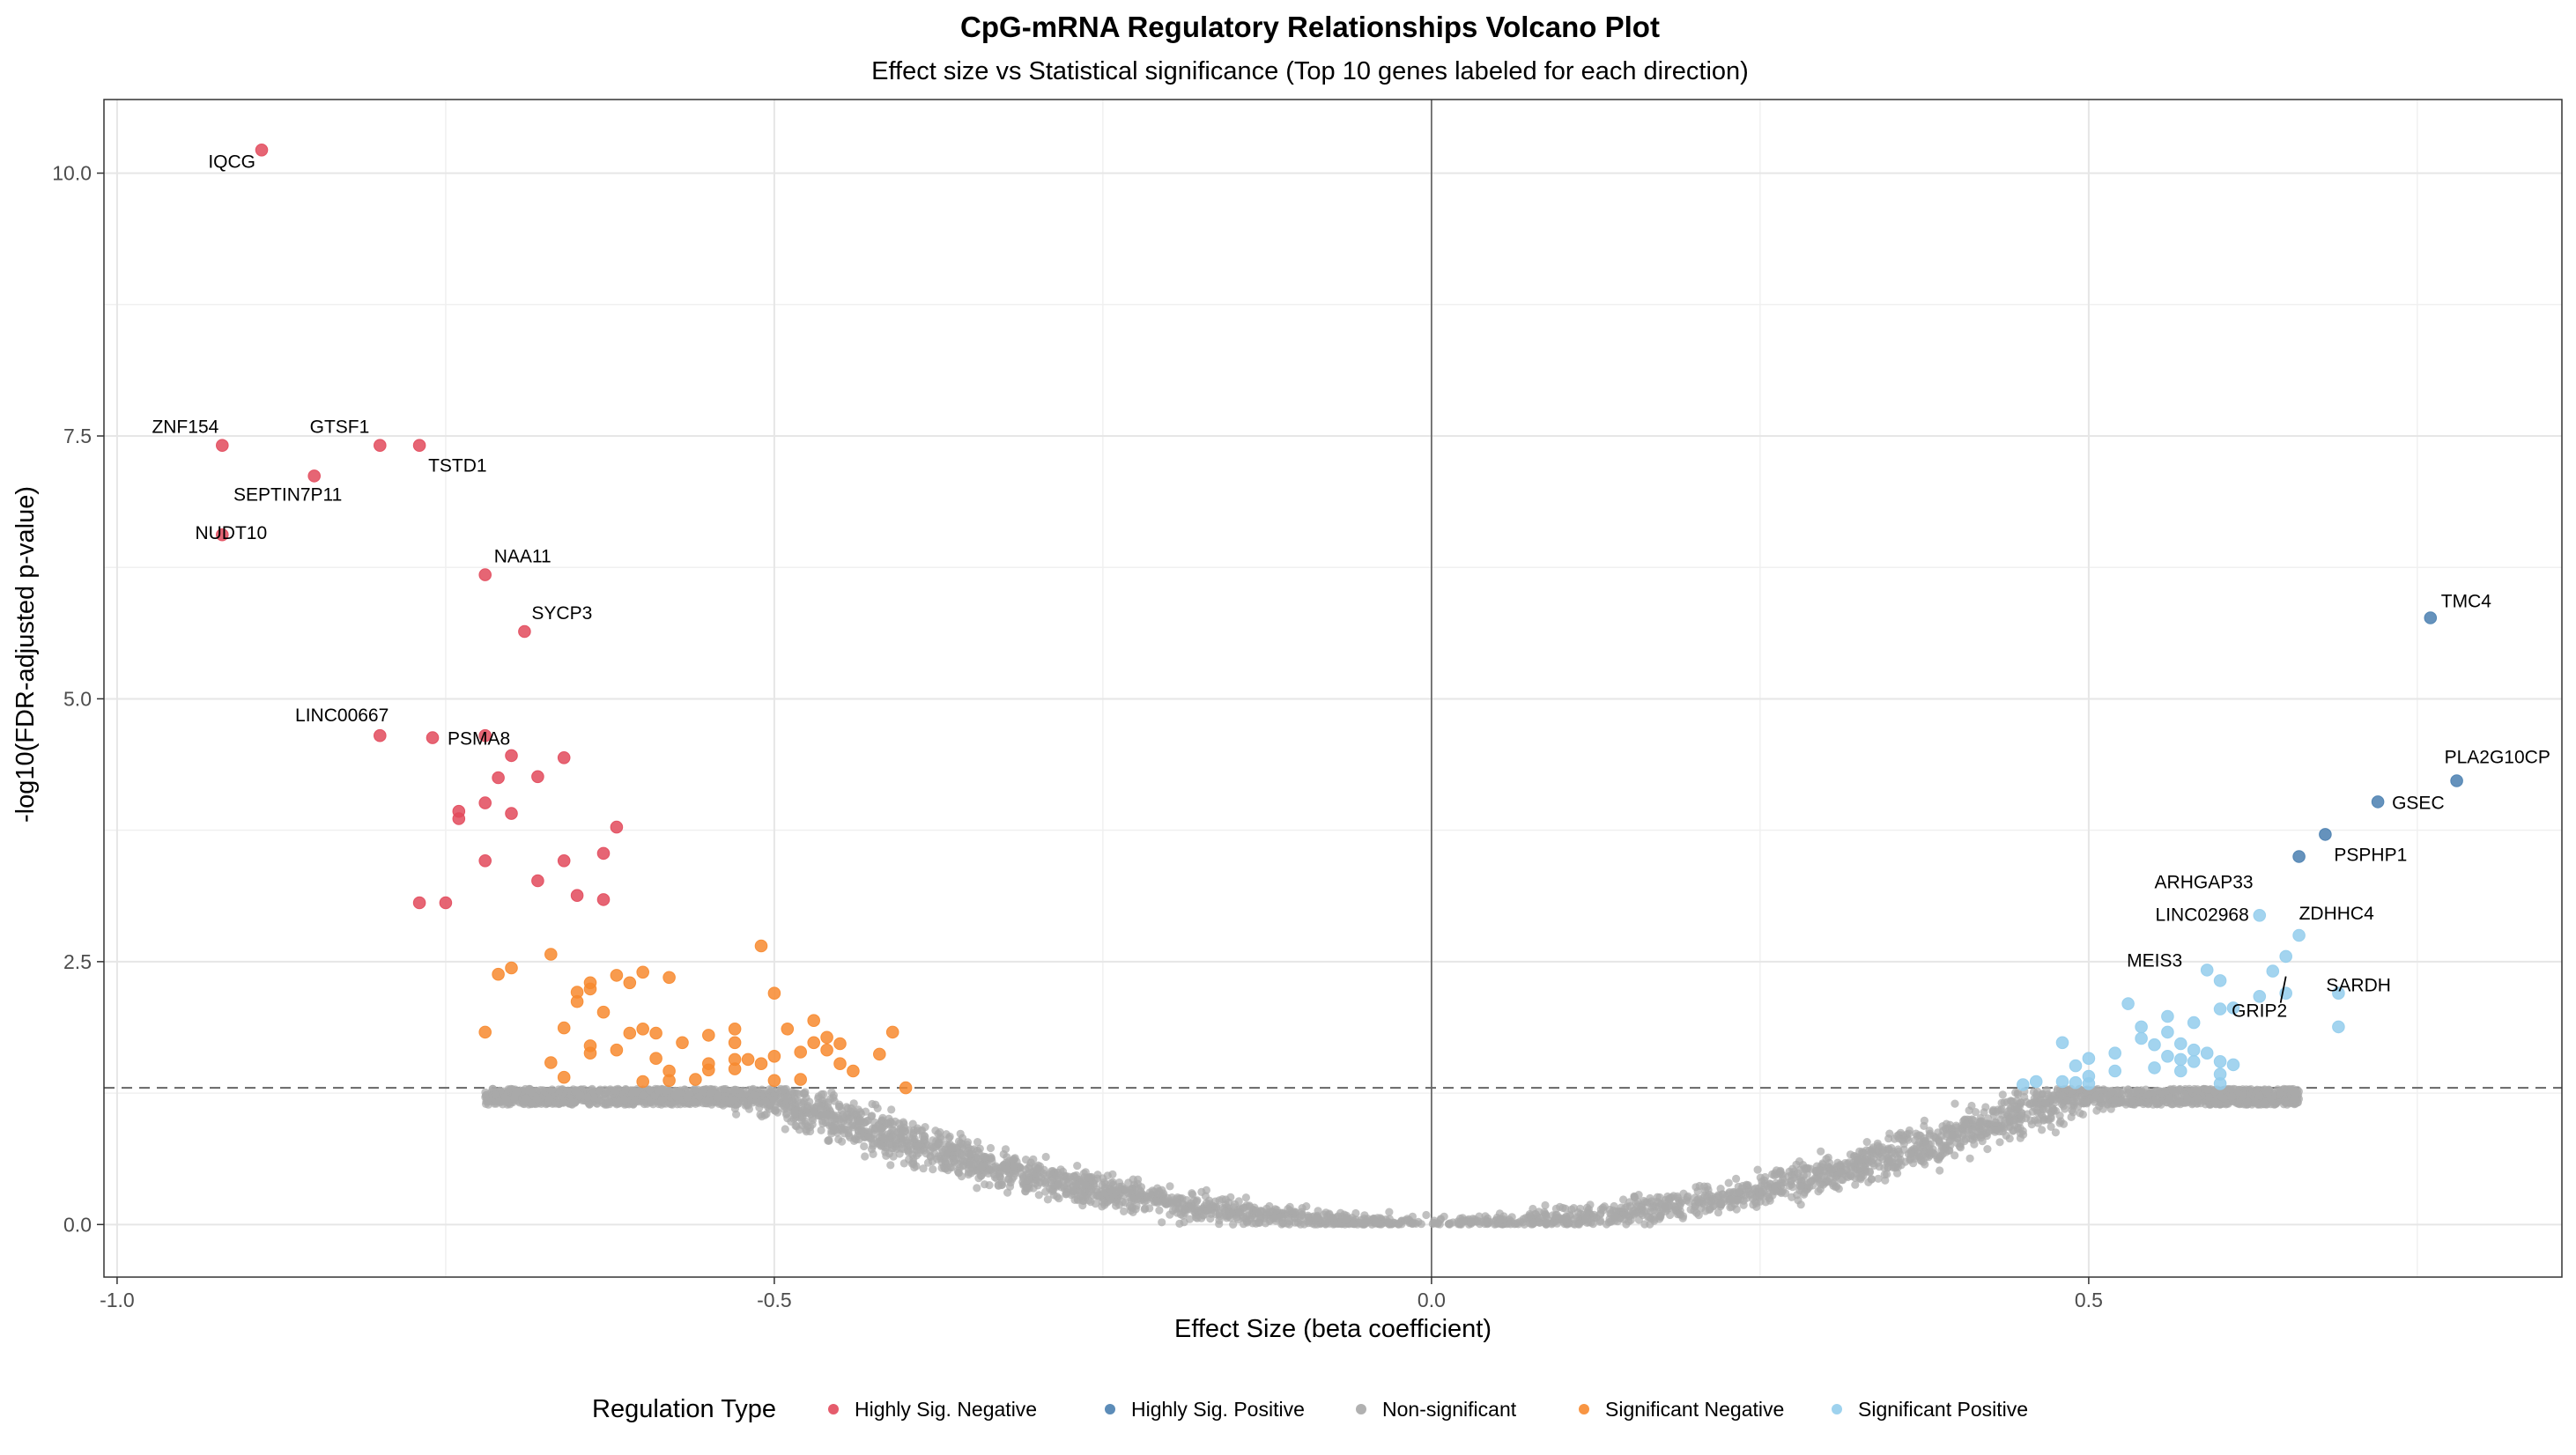 This screenshot has height=1455, width=2576. Describe the element at coordinates (684, 1409) in the screenshot. I see `legend-title: Regulation Type` at that location.